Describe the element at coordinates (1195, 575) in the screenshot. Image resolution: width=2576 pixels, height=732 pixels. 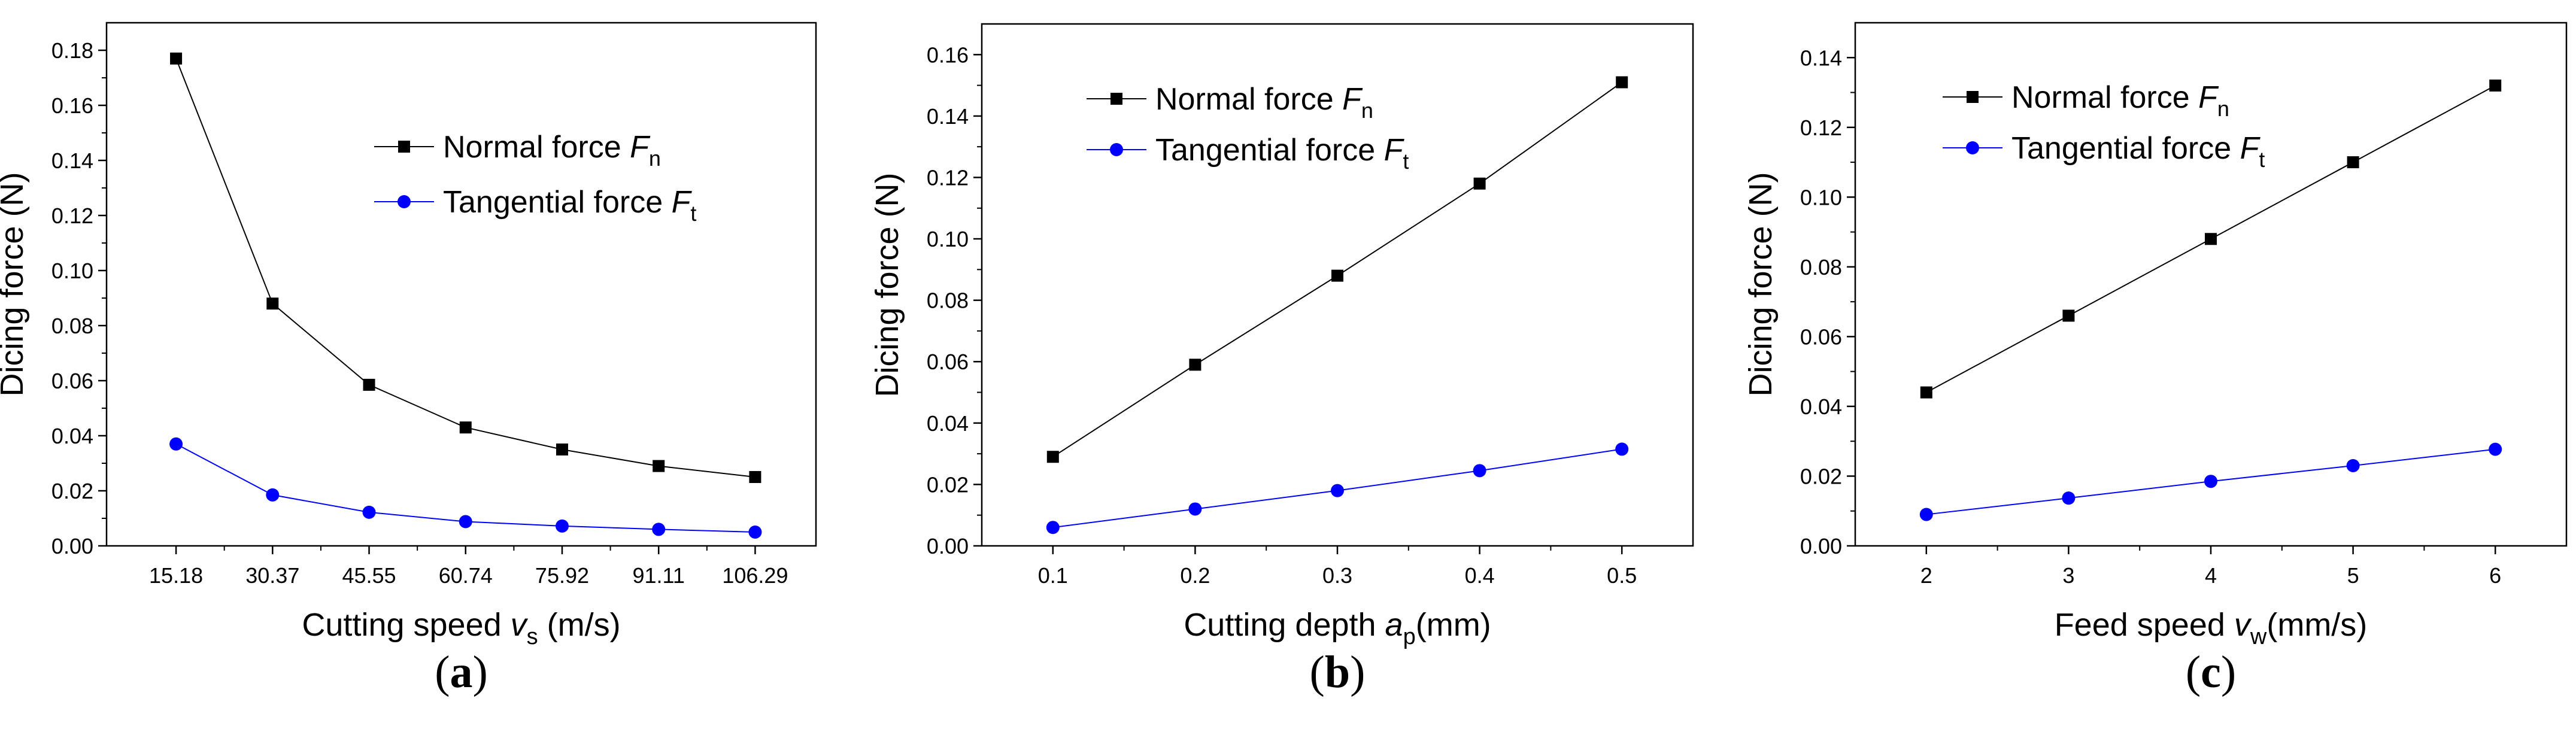
I see `x-tick-label: 0.2` at that location.